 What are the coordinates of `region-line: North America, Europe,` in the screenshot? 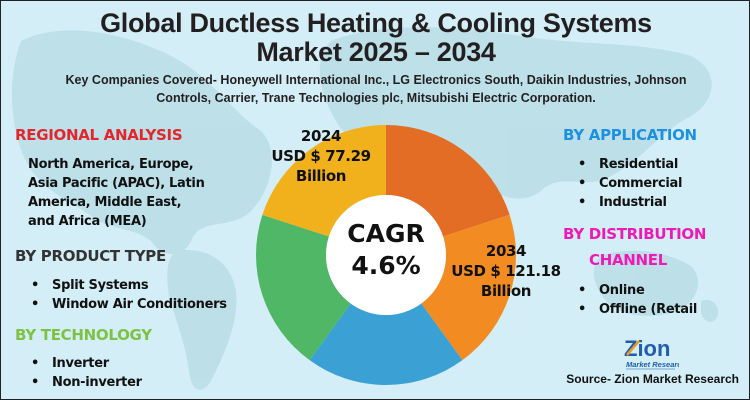 It's located at (111, 164).